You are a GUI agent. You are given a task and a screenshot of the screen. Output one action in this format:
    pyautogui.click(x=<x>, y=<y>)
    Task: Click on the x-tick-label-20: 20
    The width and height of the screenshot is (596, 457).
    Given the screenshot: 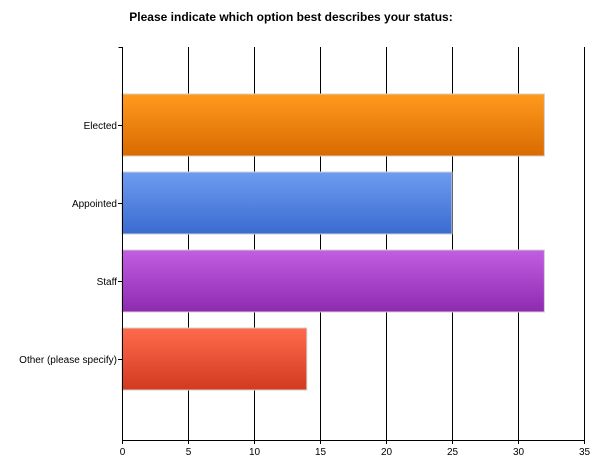 What is the action you would take?
    pyautogui.click(x=387, y=452)
    